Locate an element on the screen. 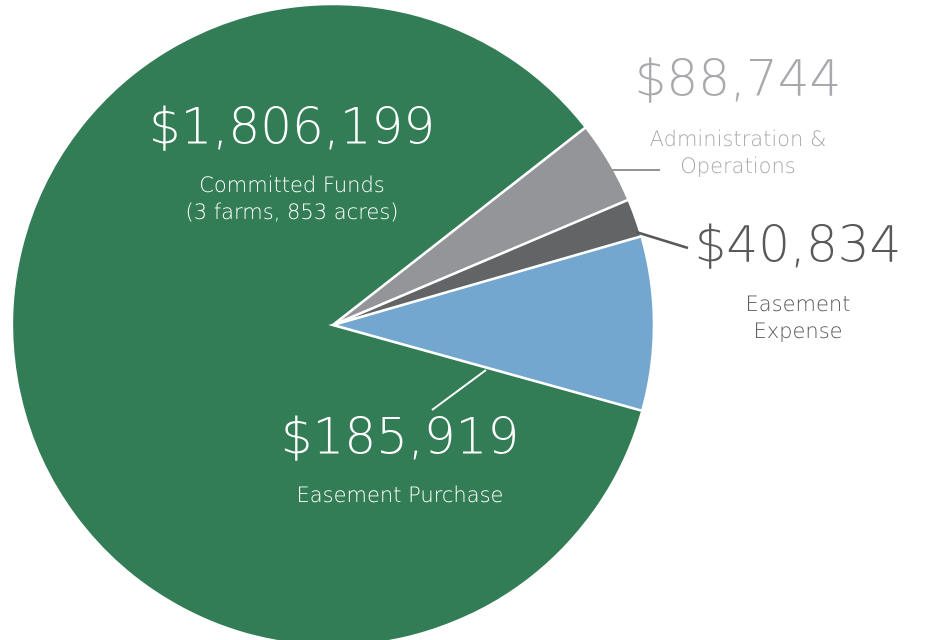  category-label: Committed Funds is located at coordinates (291, 185).